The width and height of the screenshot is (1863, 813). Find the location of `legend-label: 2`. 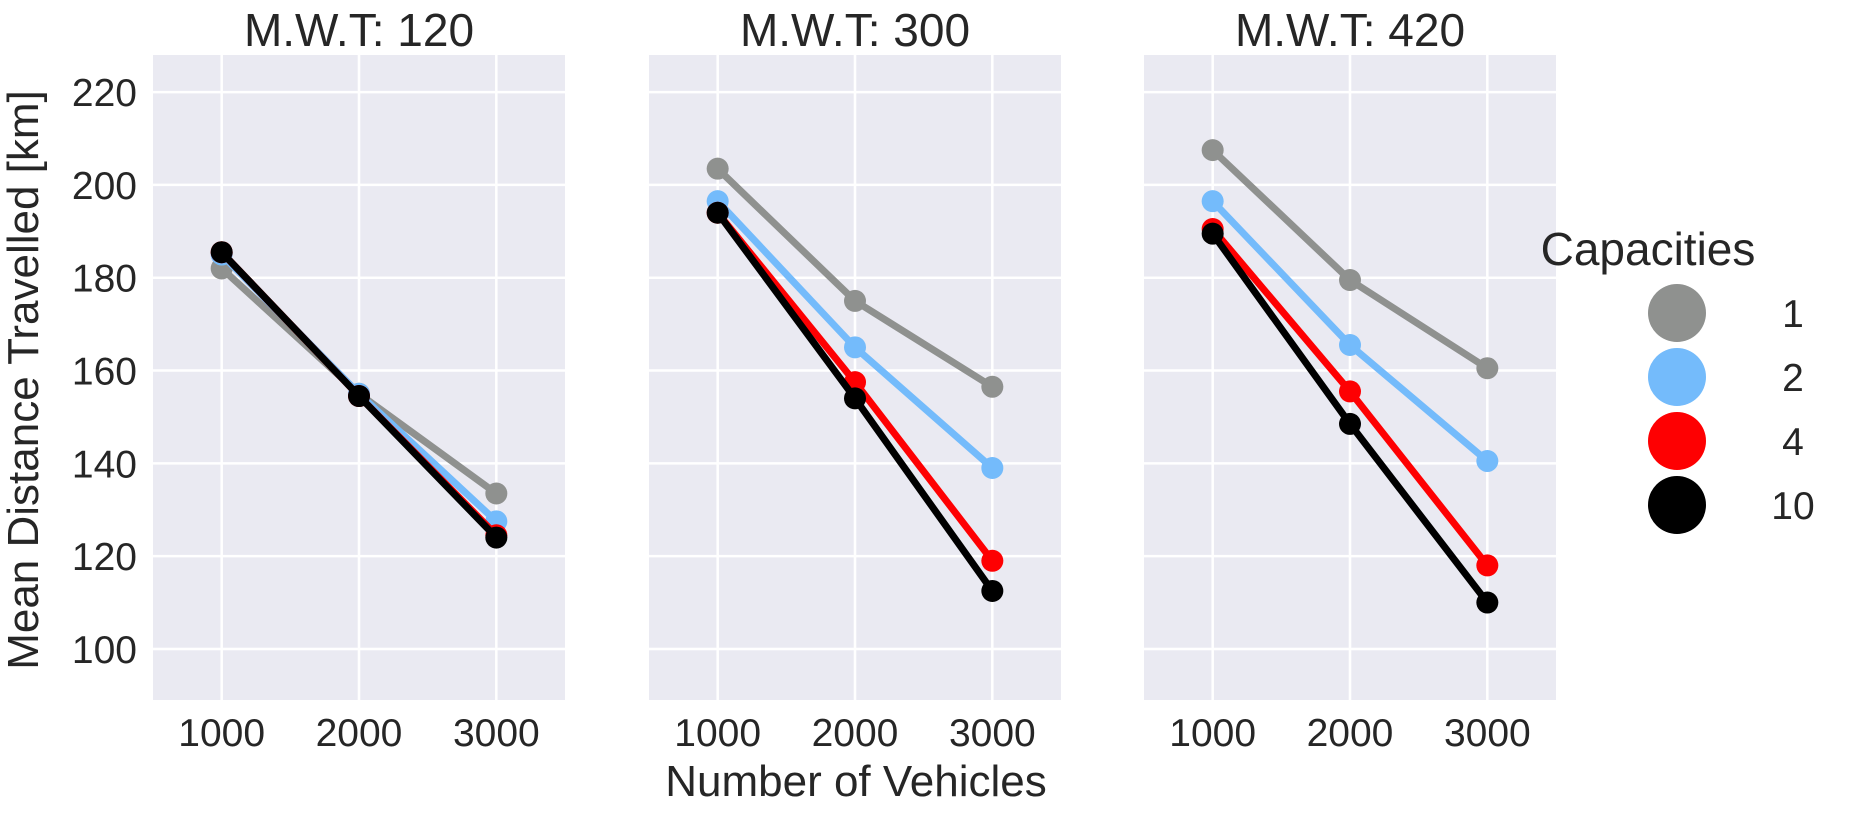

legend-label: 2 is located at coordinates (1793, 378).